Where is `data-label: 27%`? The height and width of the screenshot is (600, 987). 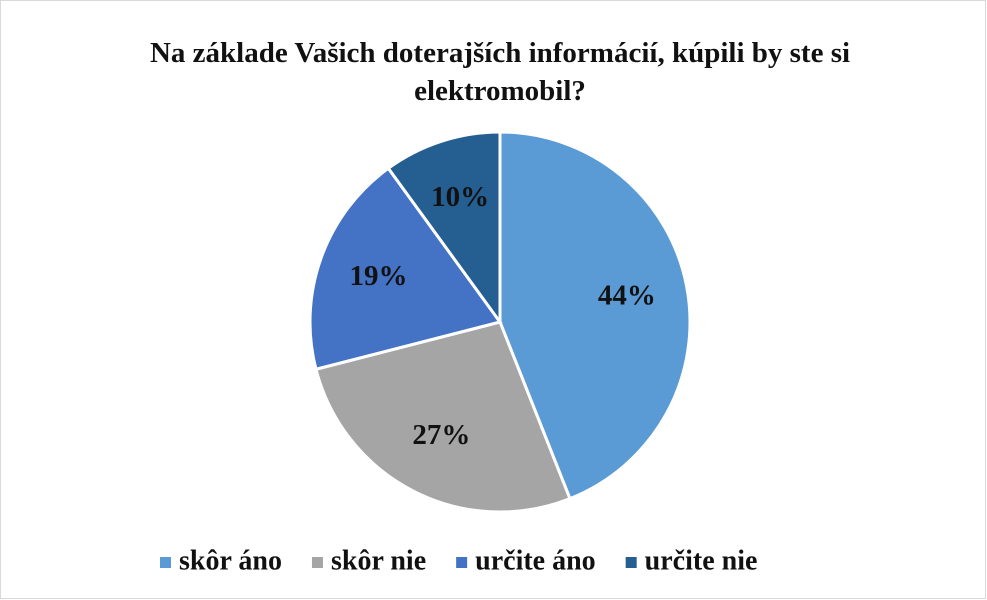 data-label: 27% is located at coordinates (441, 435).